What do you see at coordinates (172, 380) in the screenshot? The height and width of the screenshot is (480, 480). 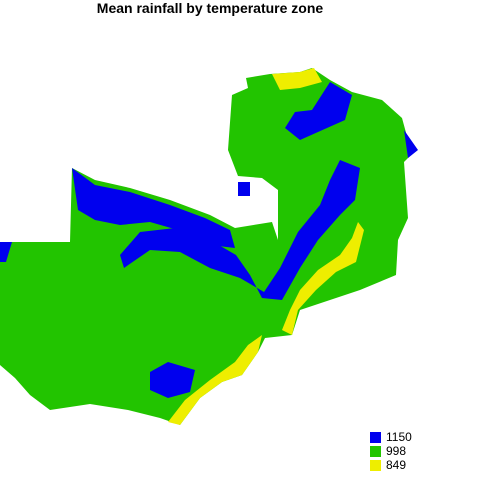 I see `zone-high-south` at bounding box center [172, 380].